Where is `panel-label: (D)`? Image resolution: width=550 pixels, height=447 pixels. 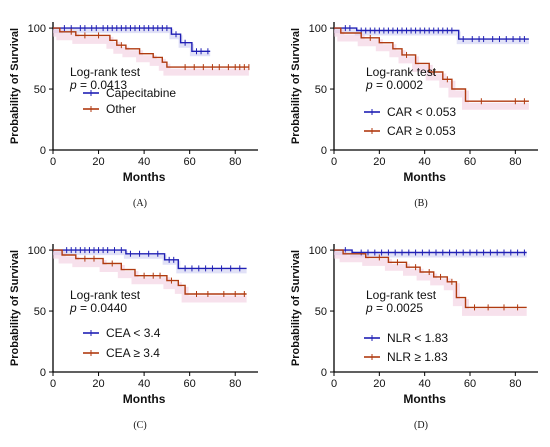 panel-label: (D) is located at coordinates (421, 425).